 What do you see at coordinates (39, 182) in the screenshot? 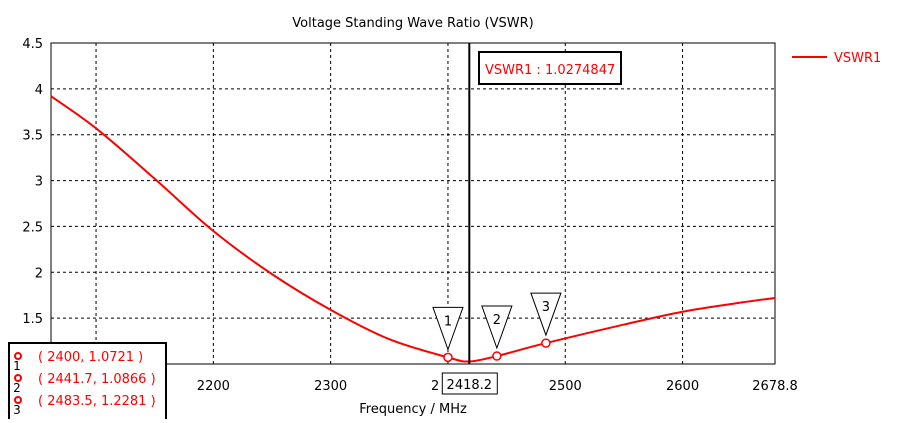
I see `y-tick-label: 3` at bounding box center [39, 182].